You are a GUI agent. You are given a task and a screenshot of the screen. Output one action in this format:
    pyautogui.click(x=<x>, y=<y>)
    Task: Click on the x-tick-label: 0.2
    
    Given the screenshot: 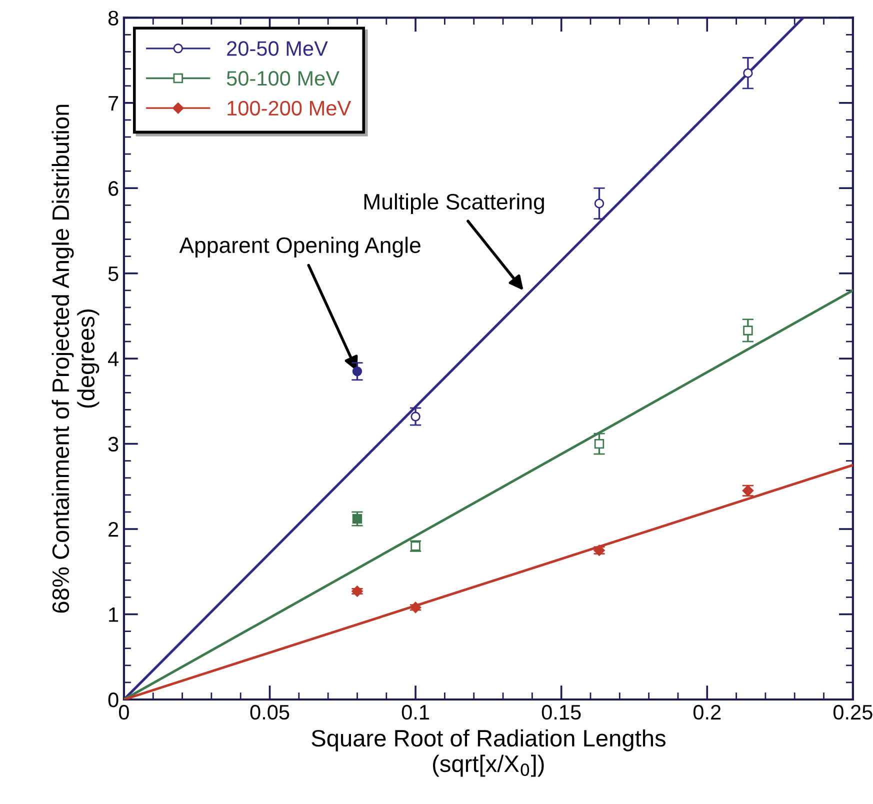 What is the action you would take?
    pyautogui.click(x=707, y=712)
    